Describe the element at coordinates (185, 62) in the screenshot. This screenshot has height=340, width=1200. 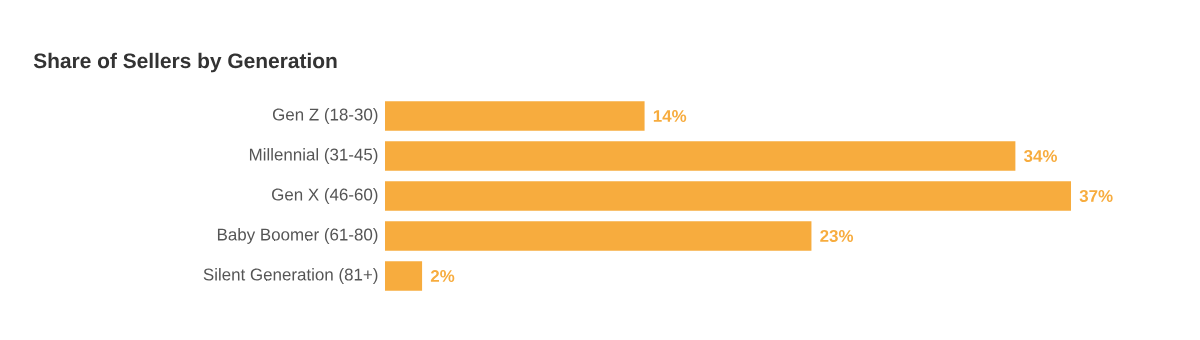
I see `text: Share of Sellers by Generation` at that location.